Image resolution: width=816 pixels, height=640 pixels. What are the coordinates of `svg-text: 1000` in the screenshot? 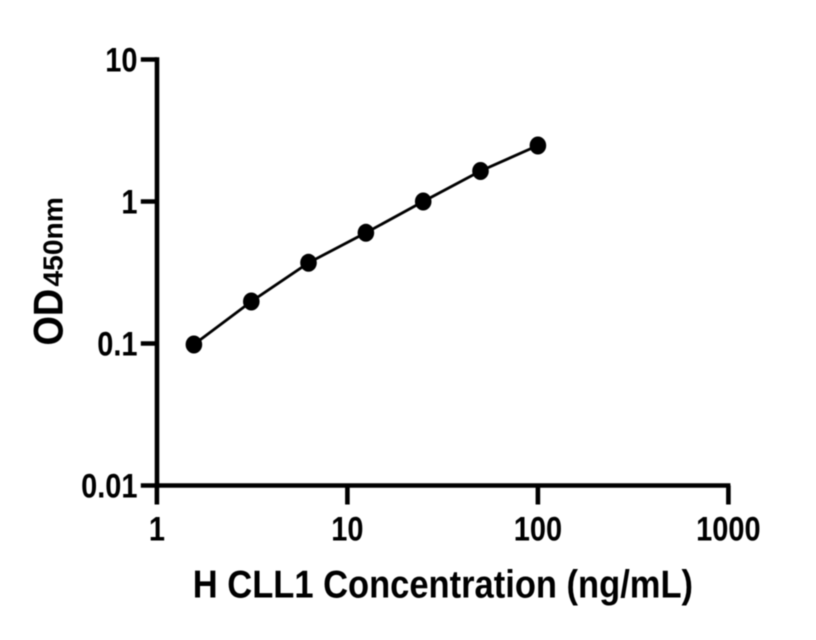 It's located at (728, 528).